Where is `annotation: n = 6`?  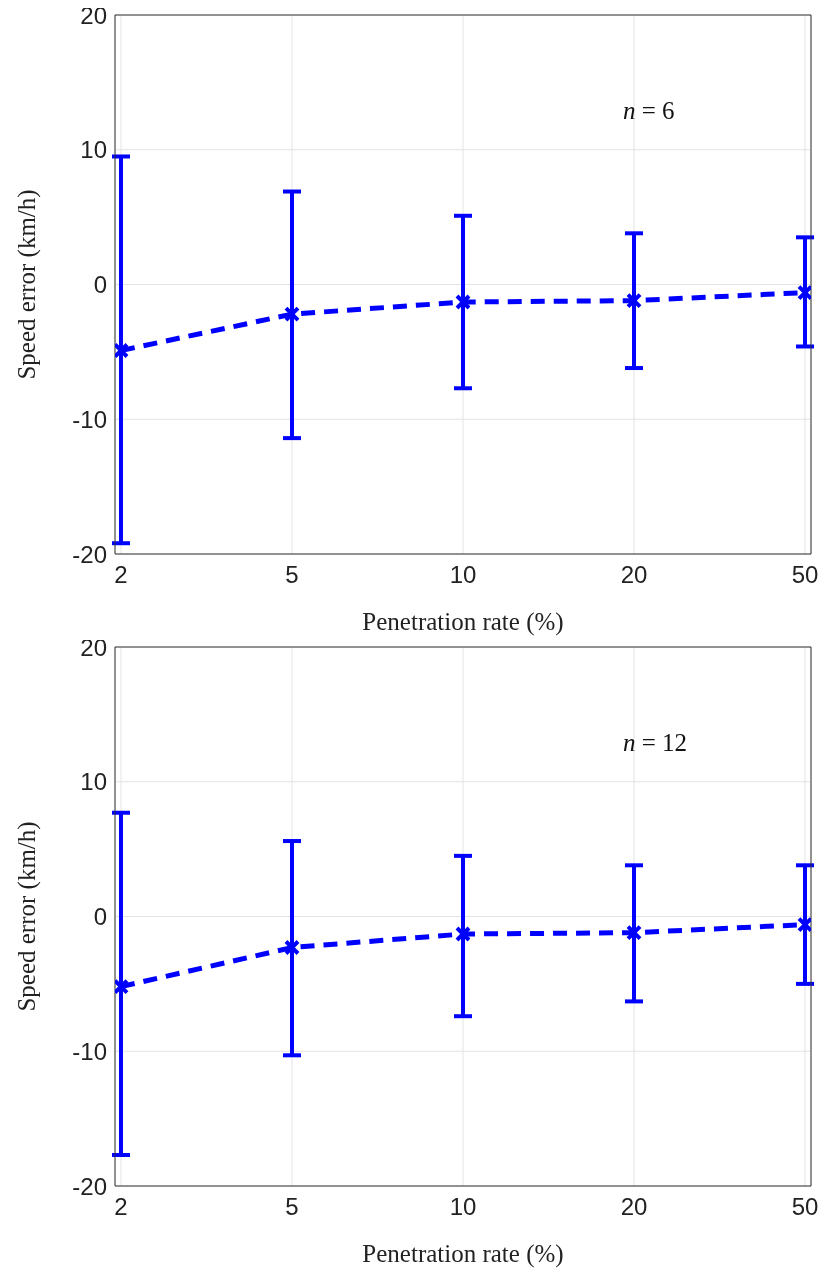
annotation: n = 6 is located at coordinates (649, 110).